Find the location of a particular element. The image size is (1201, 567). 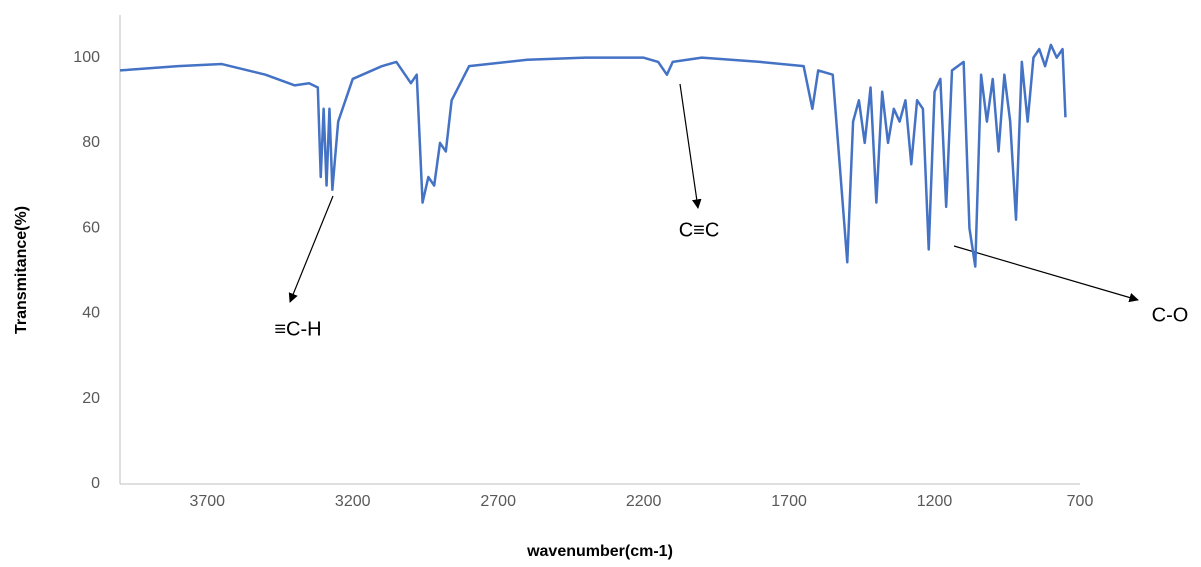

annotation: C-O is located at coordinates (1170, 315).